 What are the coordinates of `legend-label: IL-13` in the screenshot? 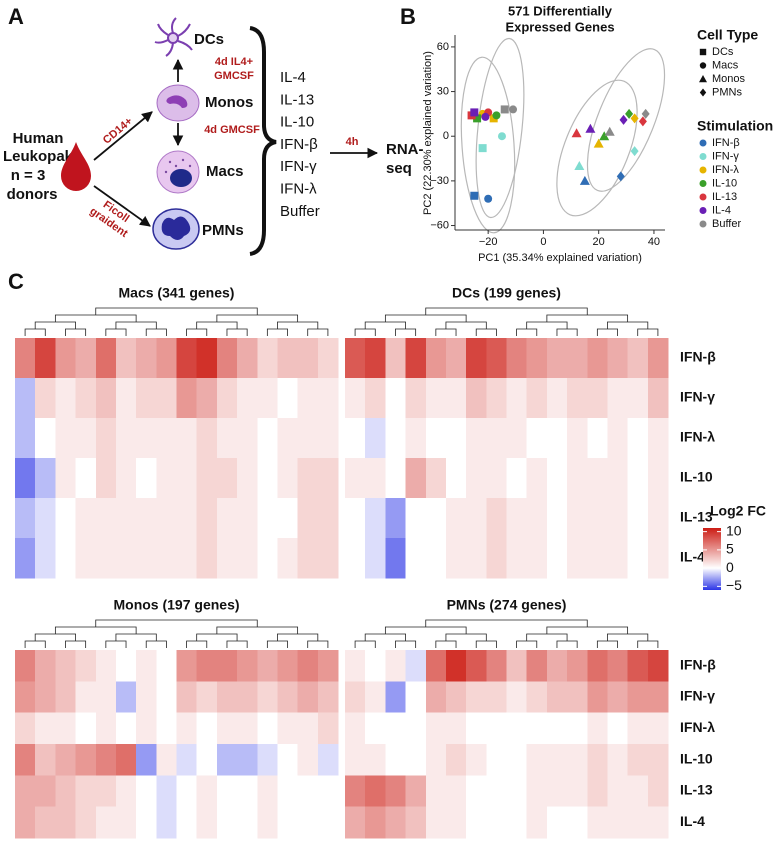 It's located at (724, 197).